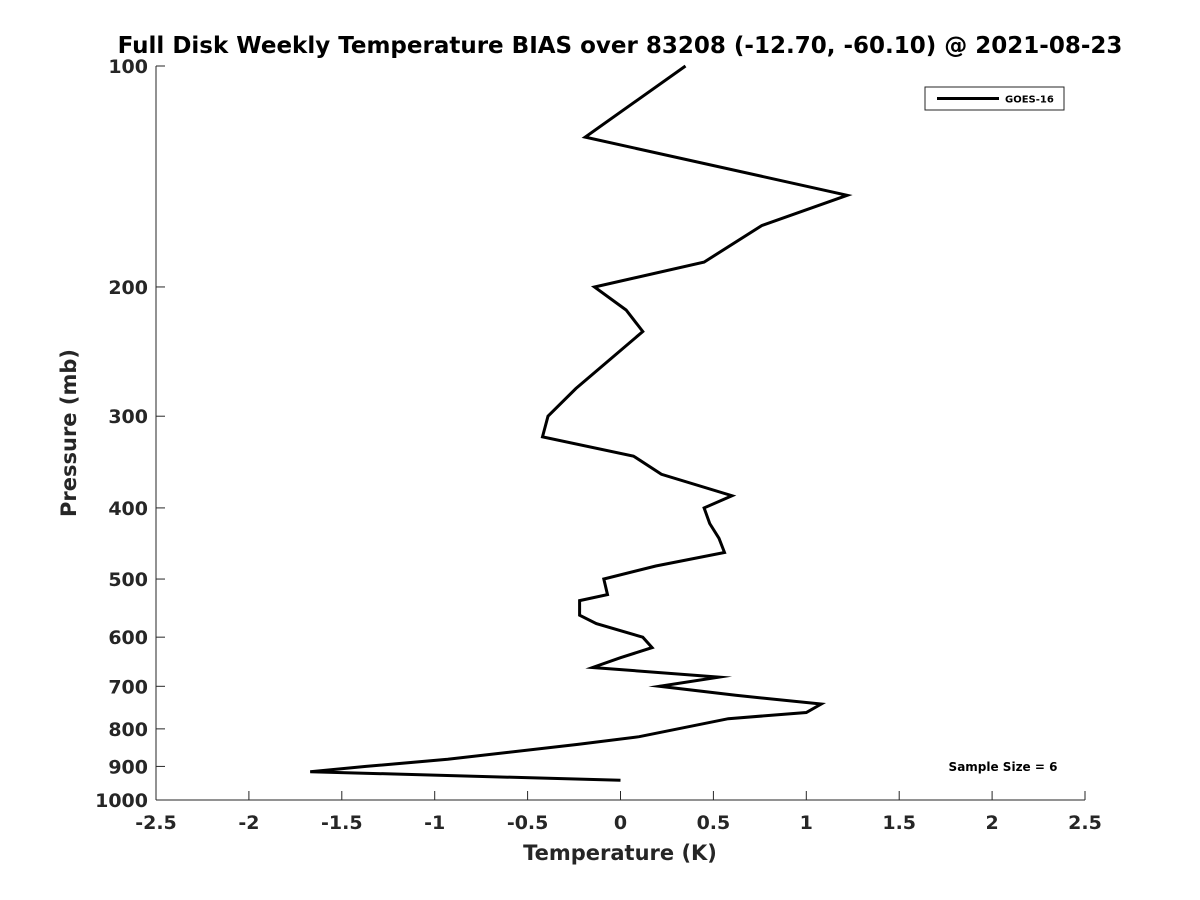  I want to click on y-tick-label: 700, so click(128, 687).